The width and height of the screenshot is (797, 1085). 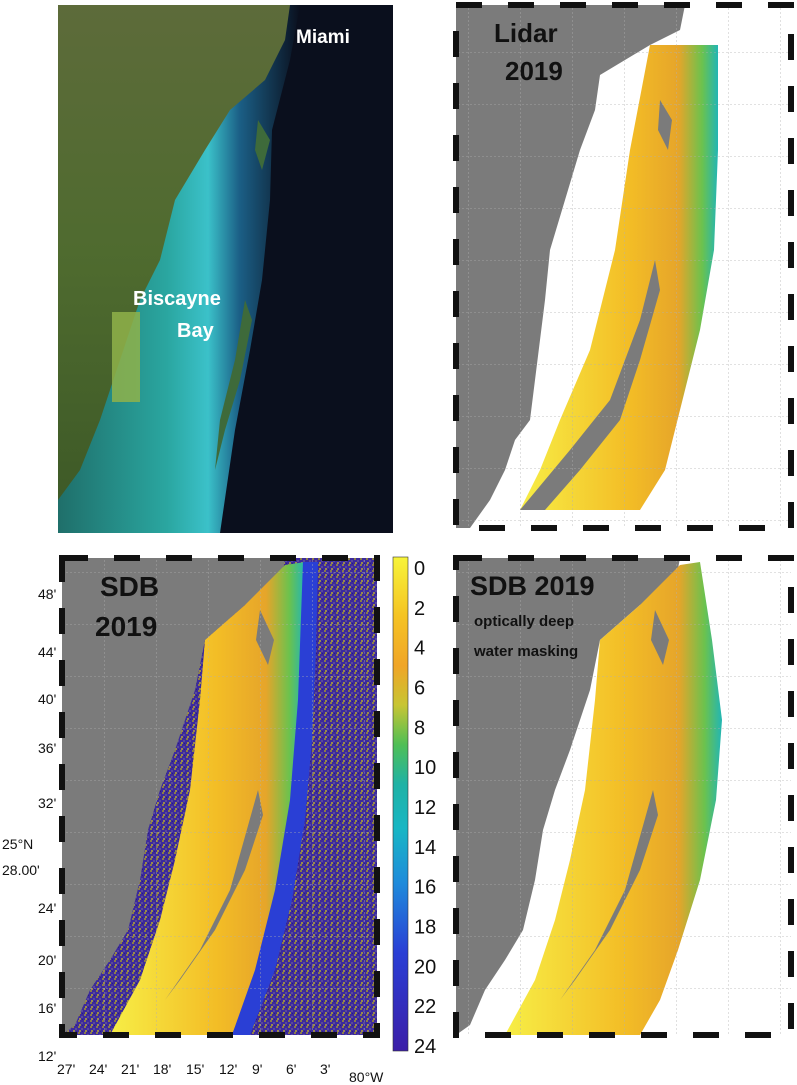 I want to click on colorbar-ramp, so click(x=400, y=804).